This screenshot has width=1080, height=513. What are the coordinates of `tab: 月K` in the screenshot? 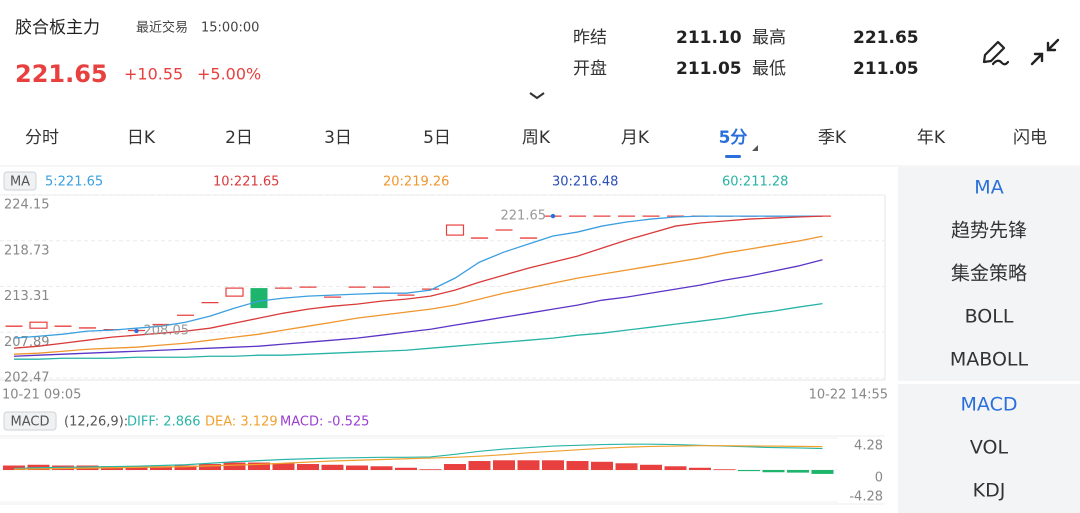 It's located at (635, 138).